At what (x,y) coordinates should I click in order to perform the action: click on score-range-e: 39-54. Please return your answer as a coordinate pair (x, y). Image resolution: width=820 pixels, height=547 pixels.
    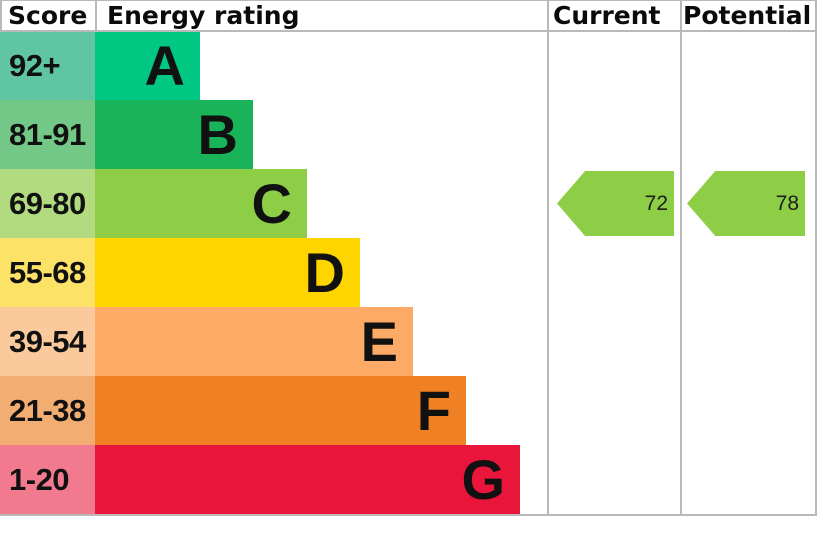
    Looking at the image, I should click on (47, 341).